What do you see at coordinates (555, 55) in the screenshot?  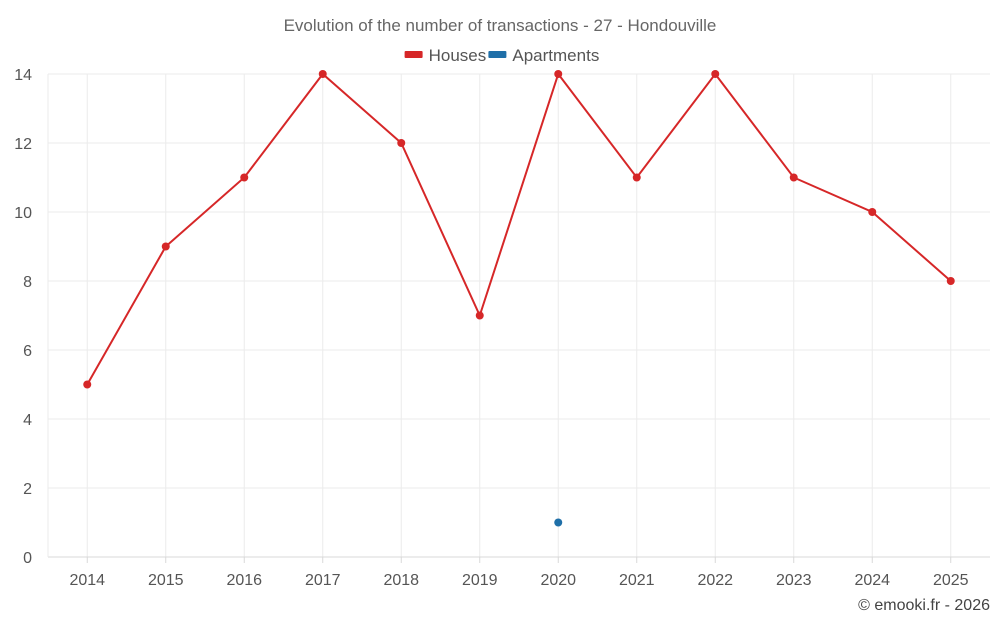 I see `legend-label: Apartments` at bounding box center [555, 55].